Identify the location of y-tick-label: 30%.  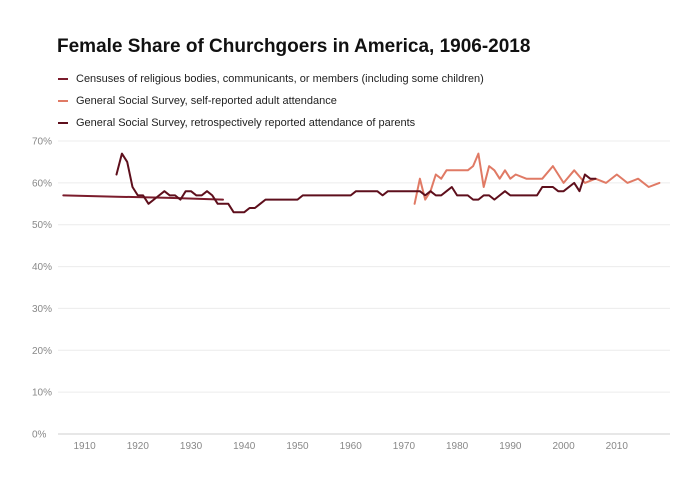
(42, 309).